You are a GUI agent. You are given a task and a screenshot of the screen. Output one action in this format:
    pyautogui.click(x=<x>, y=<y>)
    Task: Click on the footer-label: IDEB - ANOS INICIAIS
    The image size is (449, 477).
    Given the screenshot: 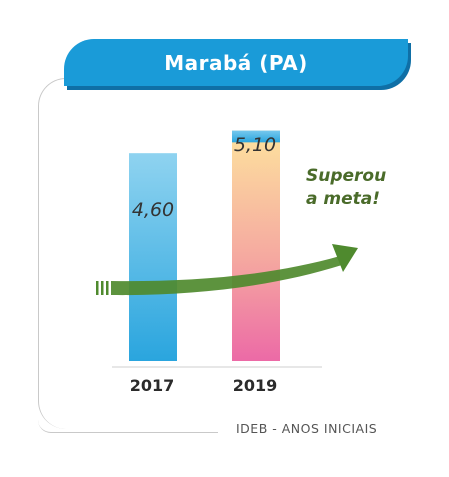 What is the action you would take?
    pyautogui.click(x=307, y=428)
    